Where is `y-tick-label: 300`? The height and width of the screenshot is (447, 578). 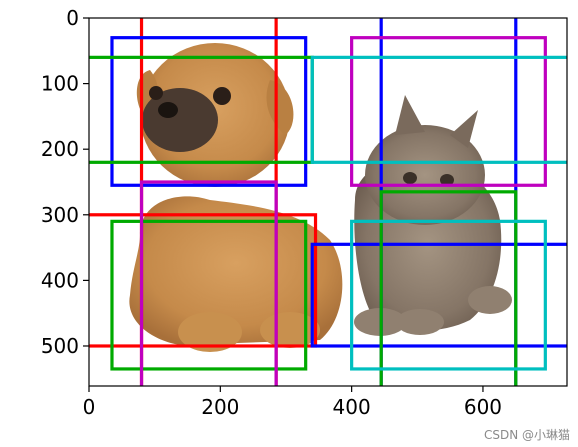 y-tick-label: 300 is located at coordinates (60, 215).